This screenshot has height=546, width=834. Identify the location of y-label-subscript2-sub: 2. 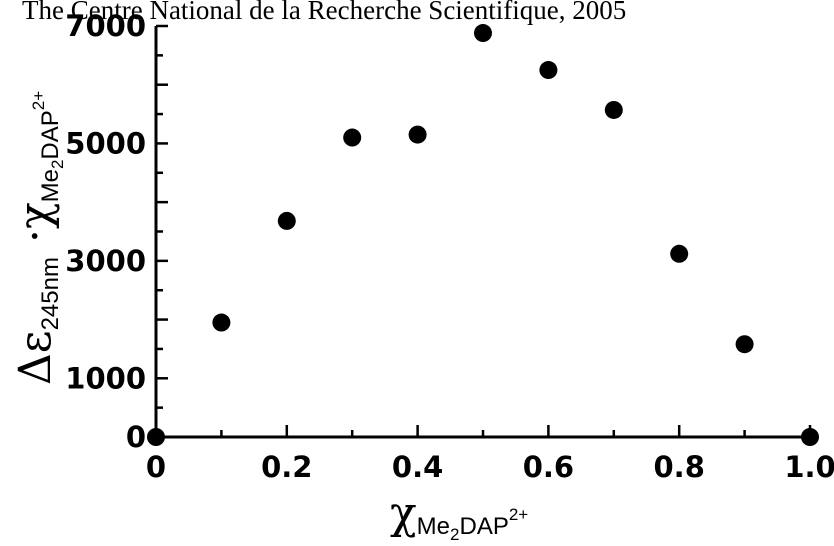
(57, 164).